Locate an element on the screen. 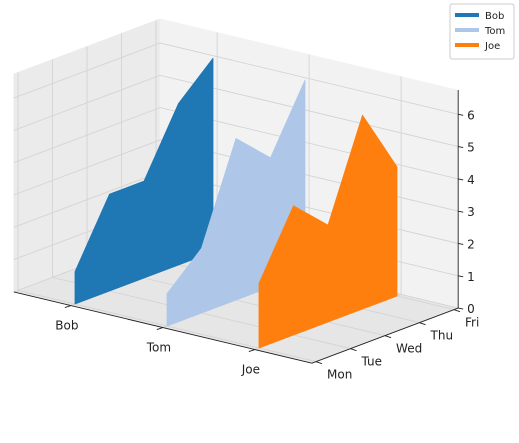  legend-label-bob: Bob is located at coordinates (494, 16).